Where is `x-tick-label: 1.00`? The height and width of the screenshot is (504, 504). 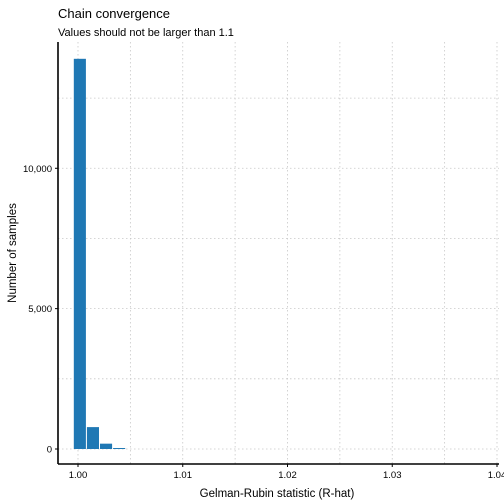
x-tick-label: 1.00 is located at coordinates (78, 475).